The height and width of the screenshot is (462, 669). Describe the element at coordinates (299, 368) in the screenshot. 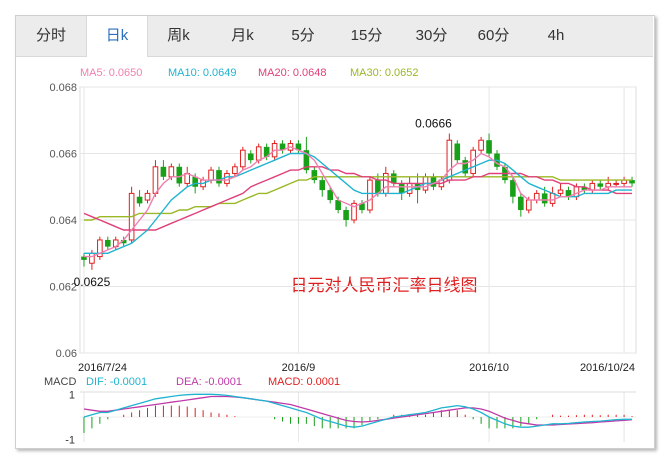

I see `x-tick-label: 2016/9` at that location.